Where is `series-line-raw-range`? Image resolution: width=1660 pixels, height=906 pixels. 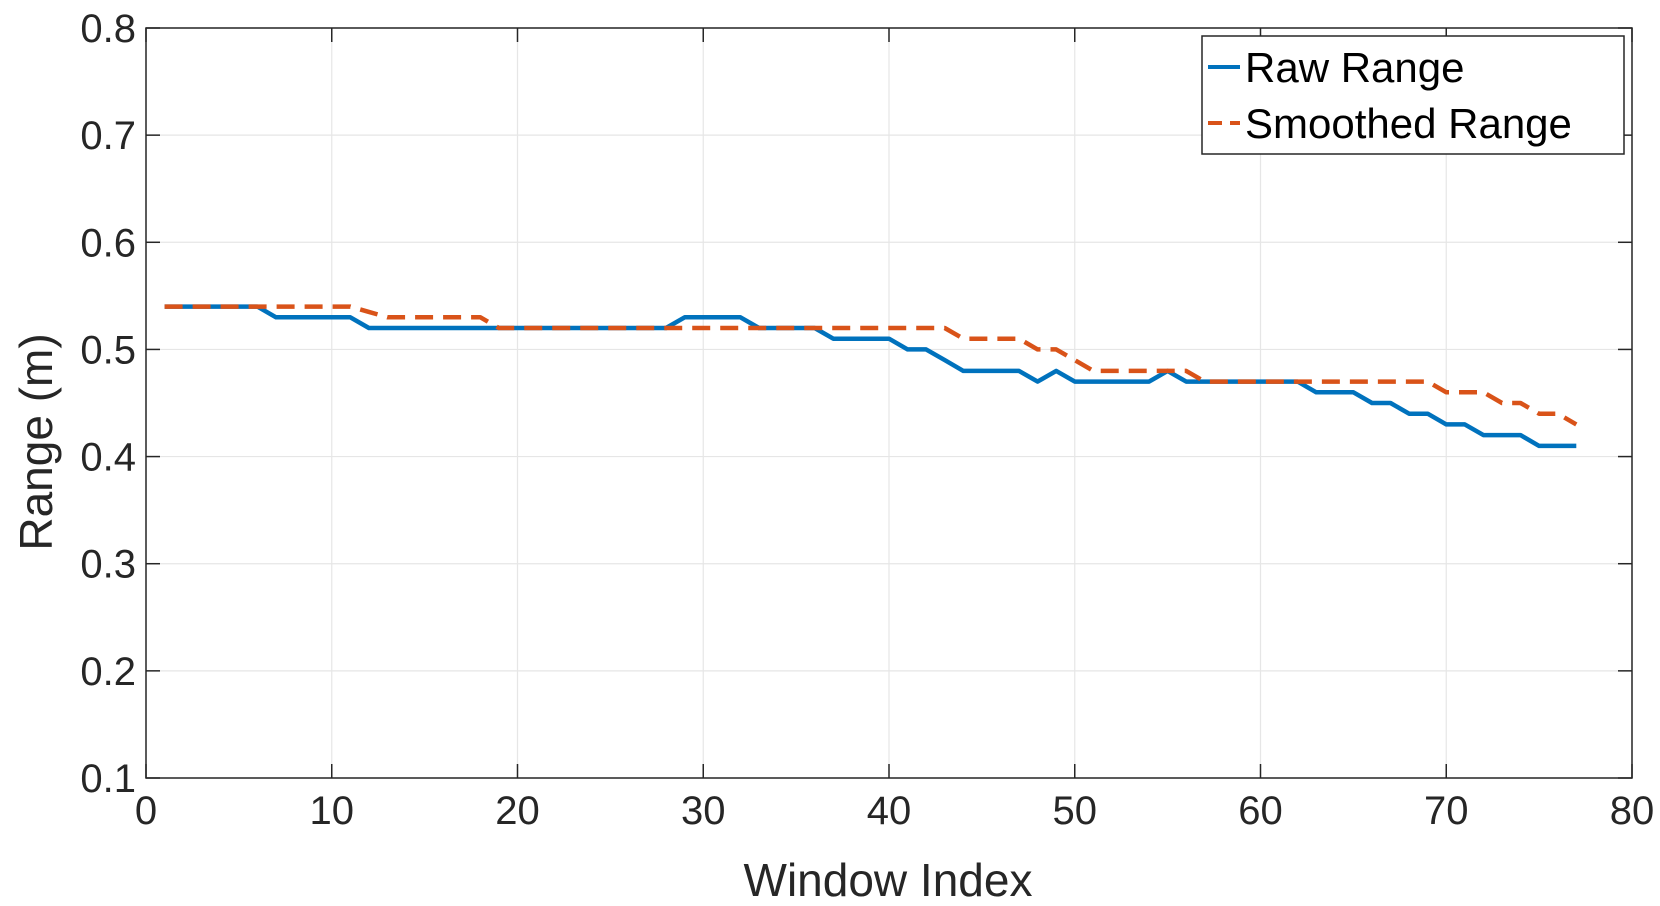
series-line-raw-range is located at coordinates (870, 376).